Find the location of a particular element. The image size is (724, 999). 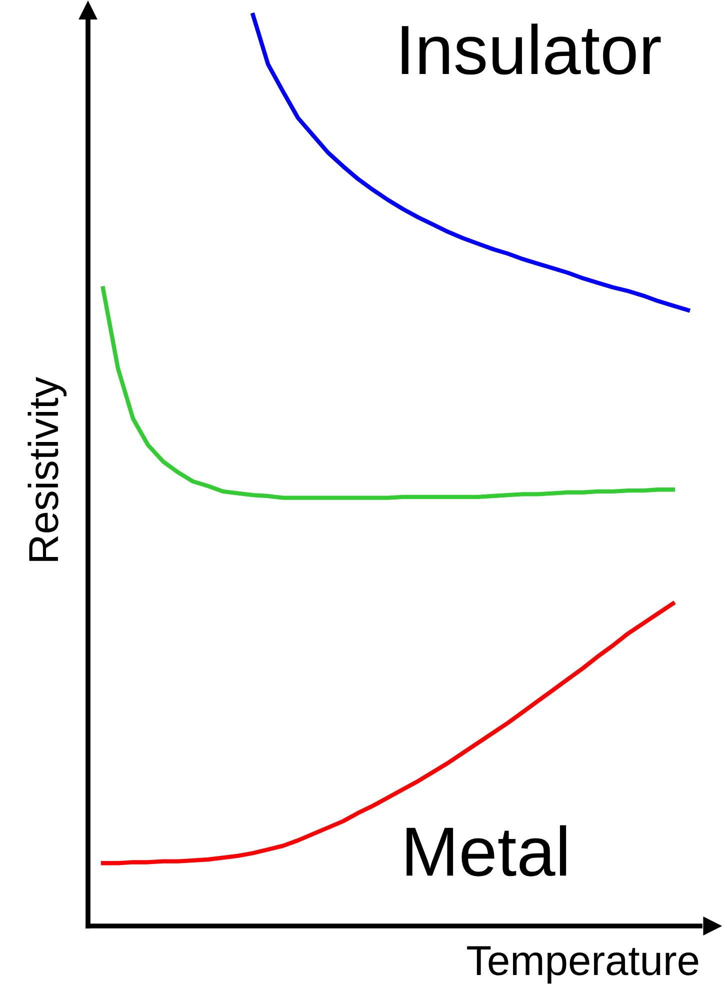

x-axis-title: Temperature is located at coordinates (582, 965).